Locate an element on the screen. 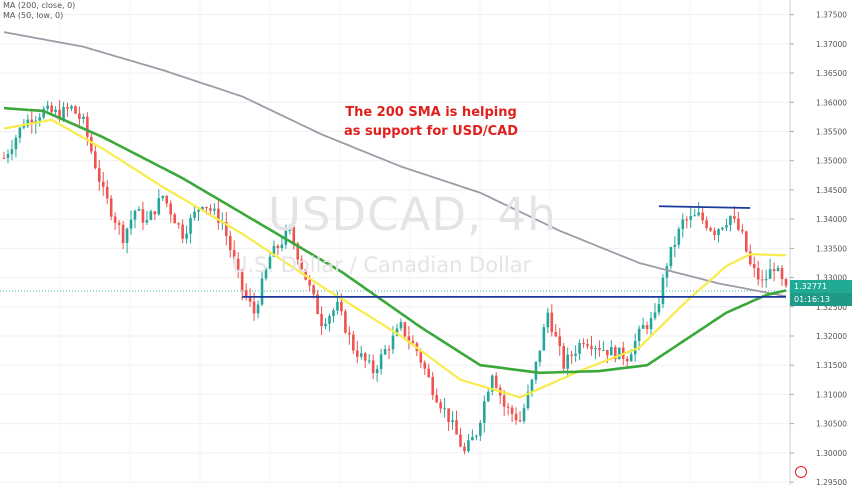 The image size is (852, 485). countdown-badge: 01:16:13 is located at coordinates (821, 299).